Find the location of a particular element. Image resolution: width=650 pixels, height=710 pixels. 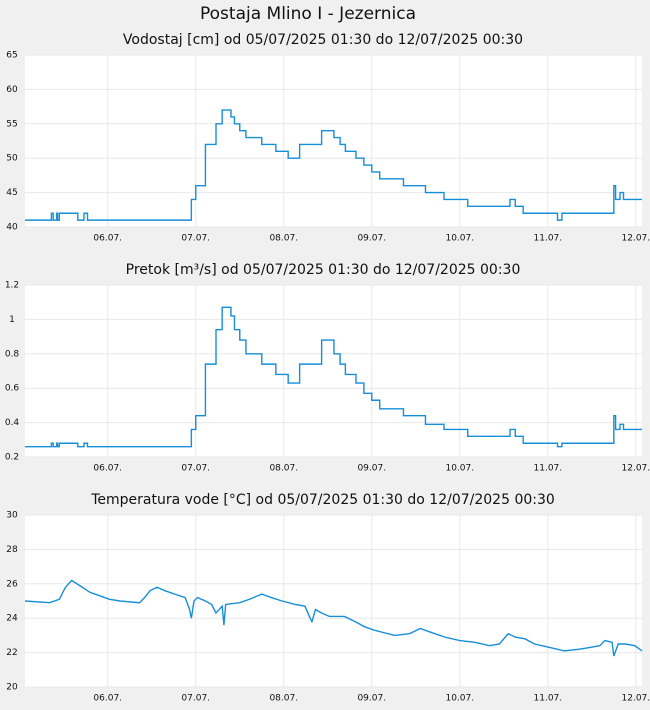

y-tick-label: 22 is located at coordinates (11, 653).